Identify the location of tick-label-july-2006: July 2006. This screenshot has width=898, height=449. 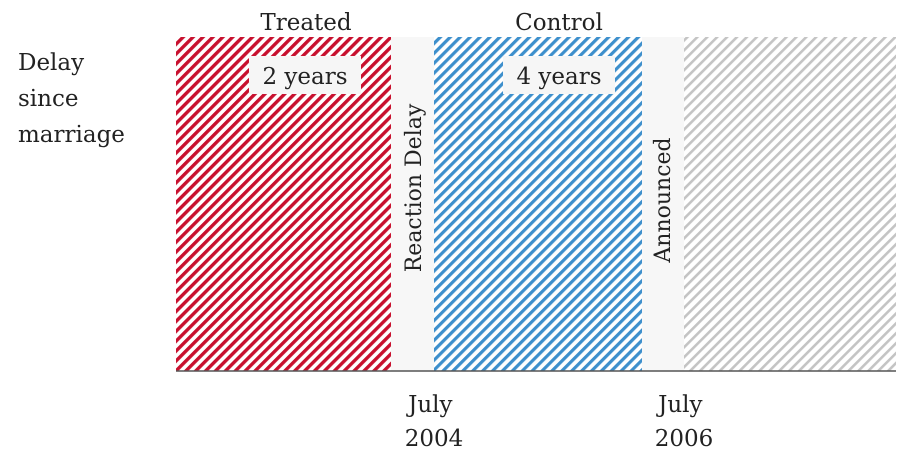
(684, 420).